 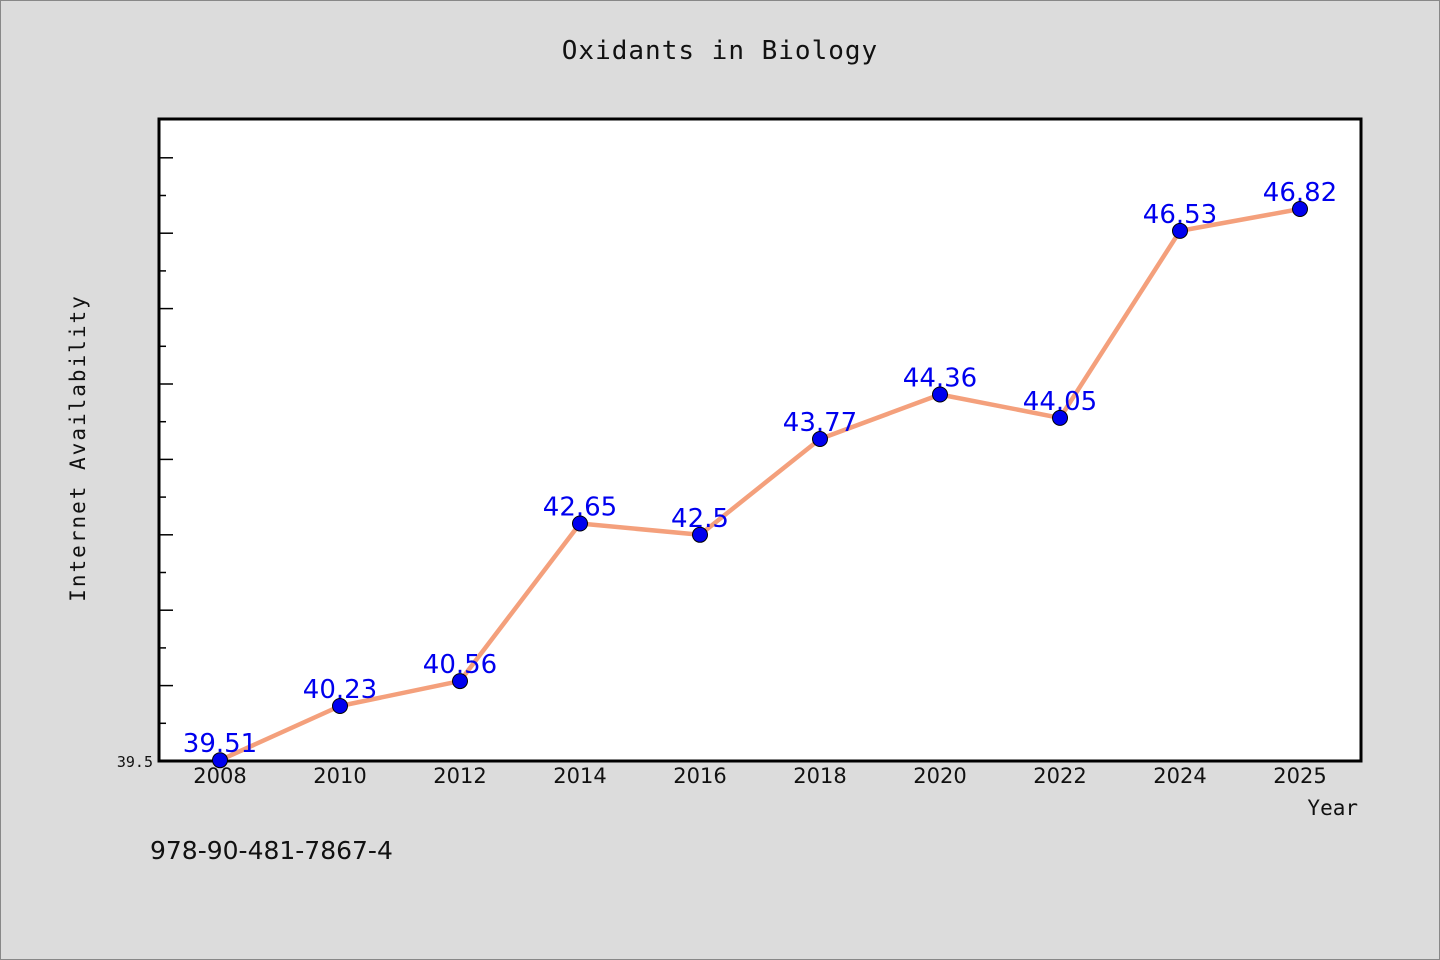 What do you see at coordinates (271, 850) in the screenshot?
I see `footnote-isbn: 978-90-481-7867-4` at bounding box center [271, 850].